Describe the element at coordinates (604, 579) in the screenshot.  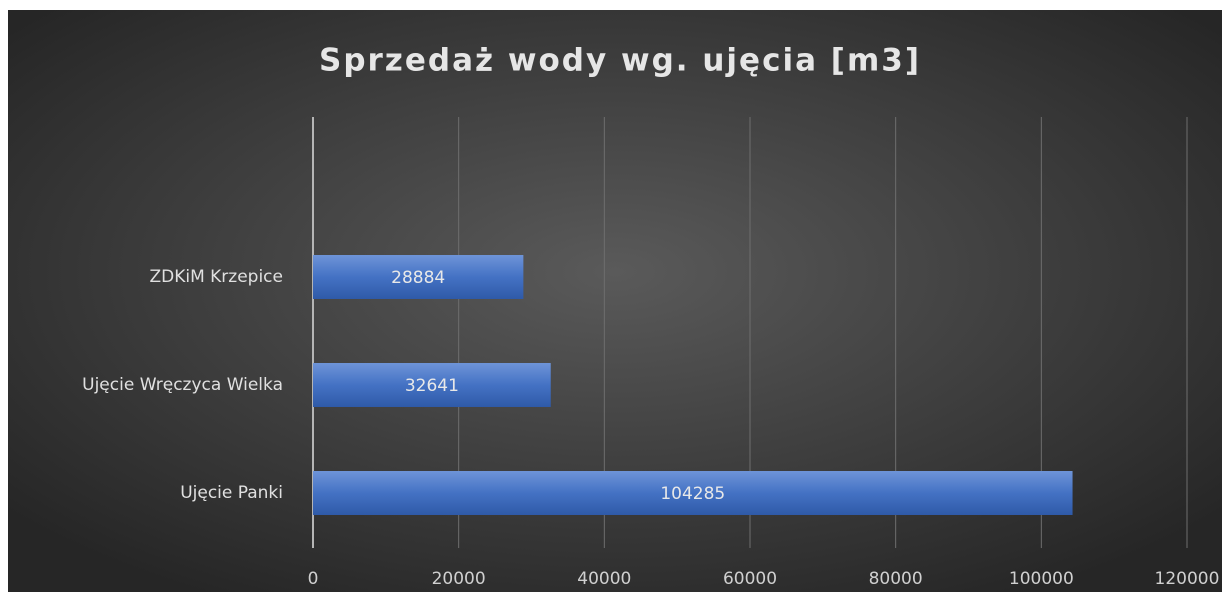
I see `x-tick-label: 40000` at that location.